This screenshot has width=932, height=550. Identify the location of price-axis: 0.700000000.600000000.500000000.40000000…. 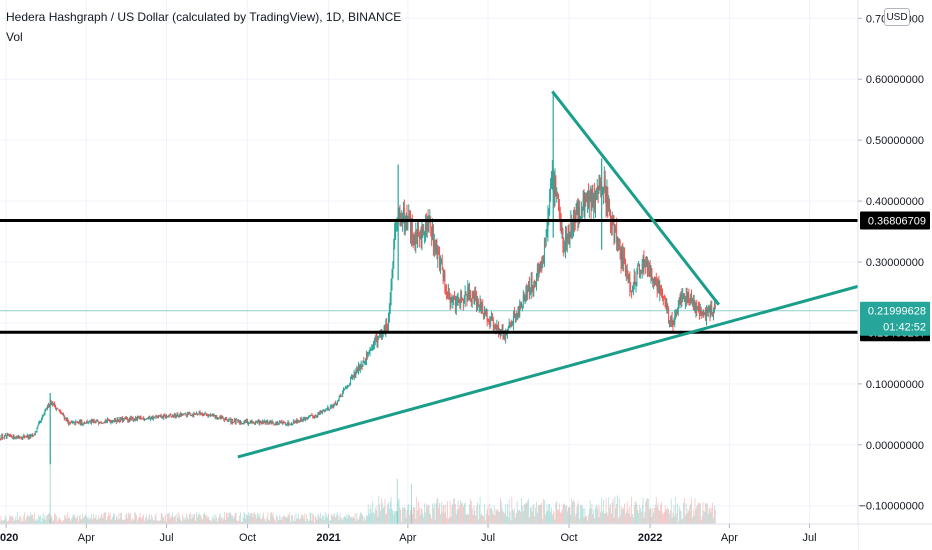
(894, 275).